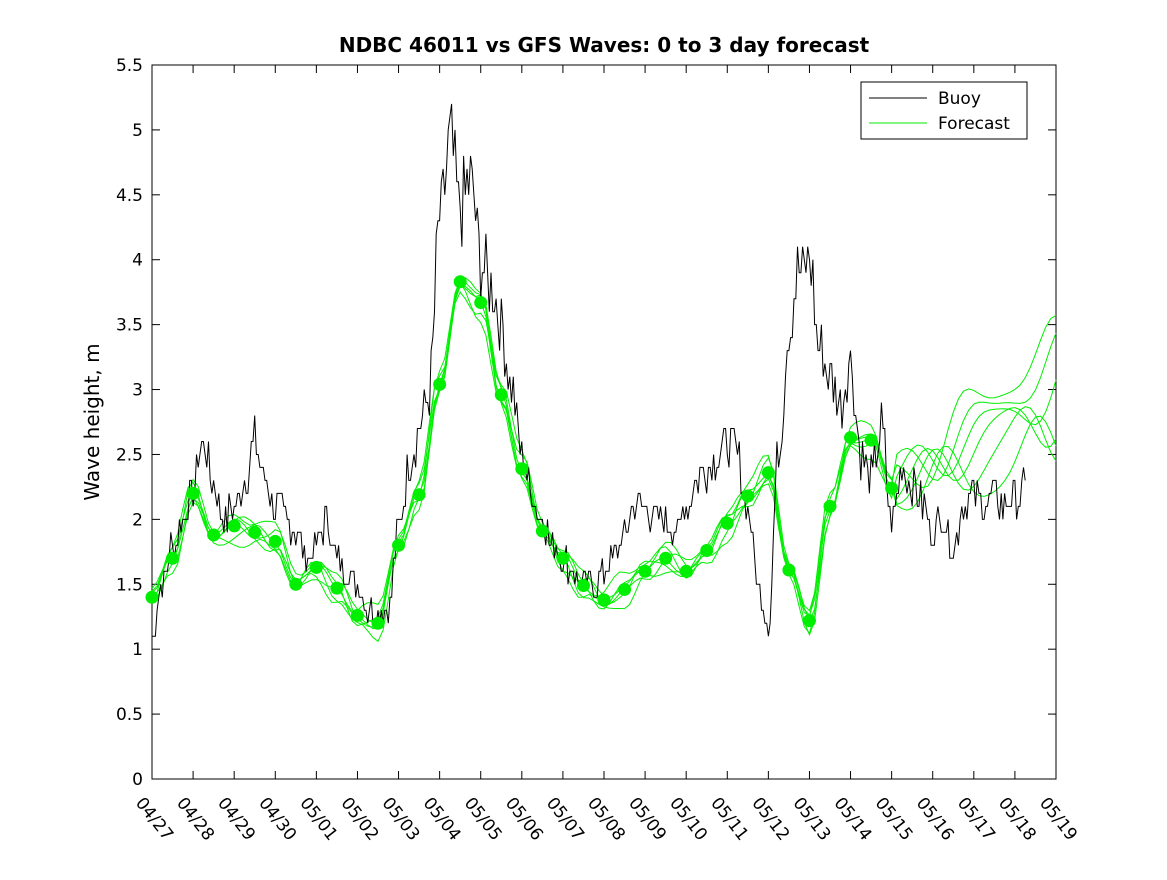 This screenshot has width=1167, height=880. Describe the element at coordinates (974, 124) in the screenshot. I see `legend-forecast-label: Forecast` at that location.